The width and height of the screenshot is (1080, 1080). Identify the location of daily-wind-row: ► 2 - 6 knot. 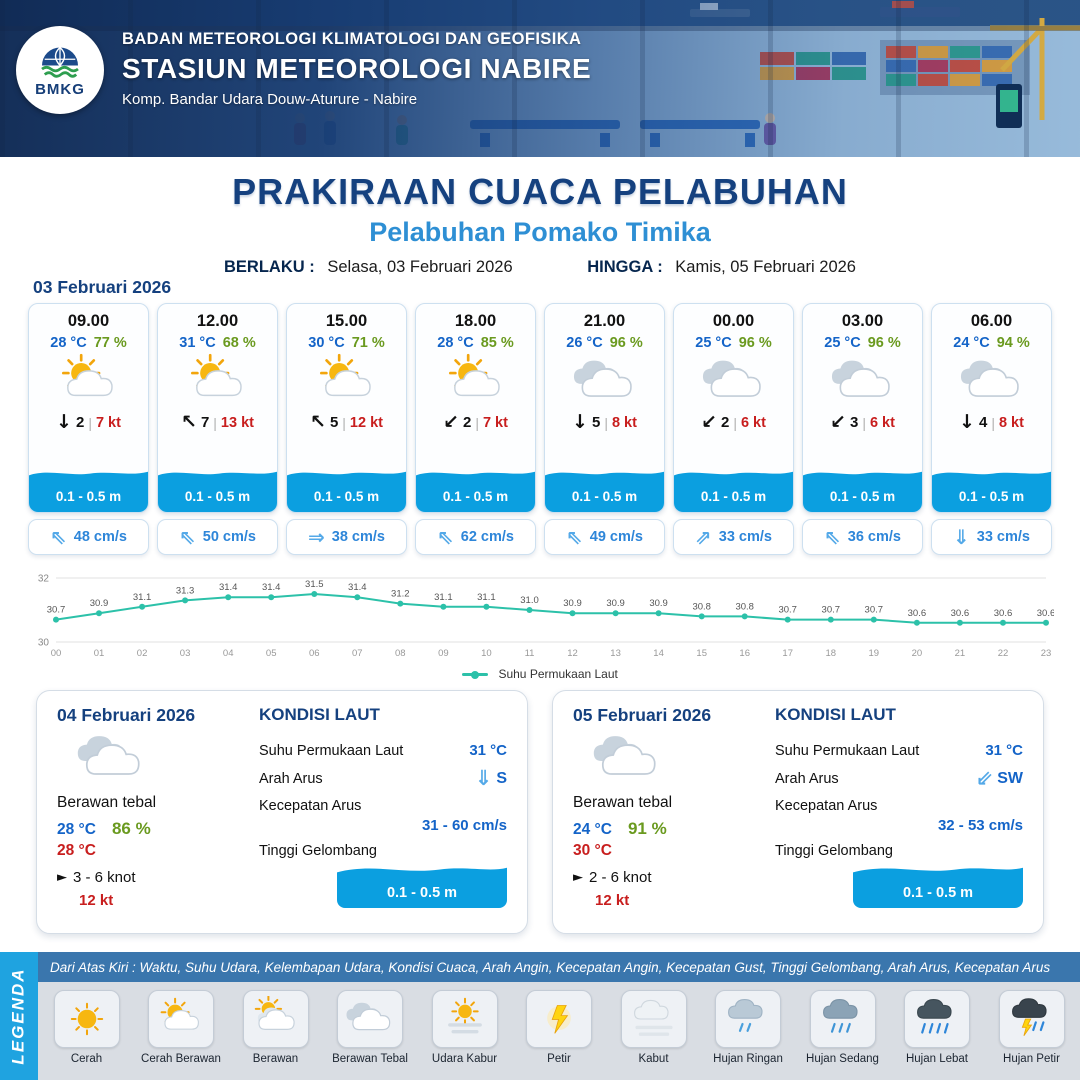
(672, 877).